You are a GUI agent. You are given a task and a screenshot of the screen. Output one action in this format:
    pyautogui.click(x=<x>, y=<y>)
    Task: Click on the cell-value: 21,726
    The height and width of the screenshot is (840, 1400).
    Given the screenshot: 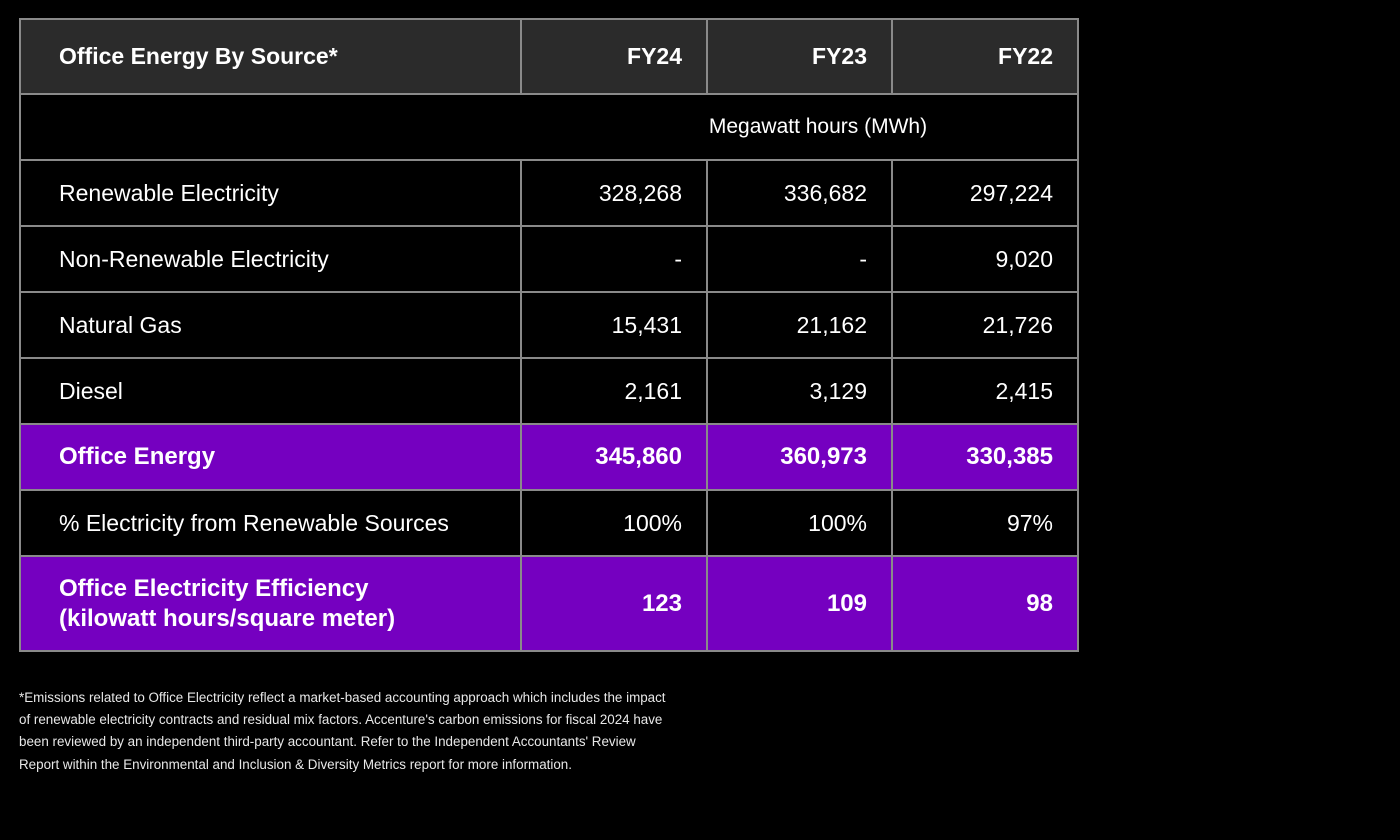 What is the action you would take?
    pyautogui.click(x=985, y=325)
    